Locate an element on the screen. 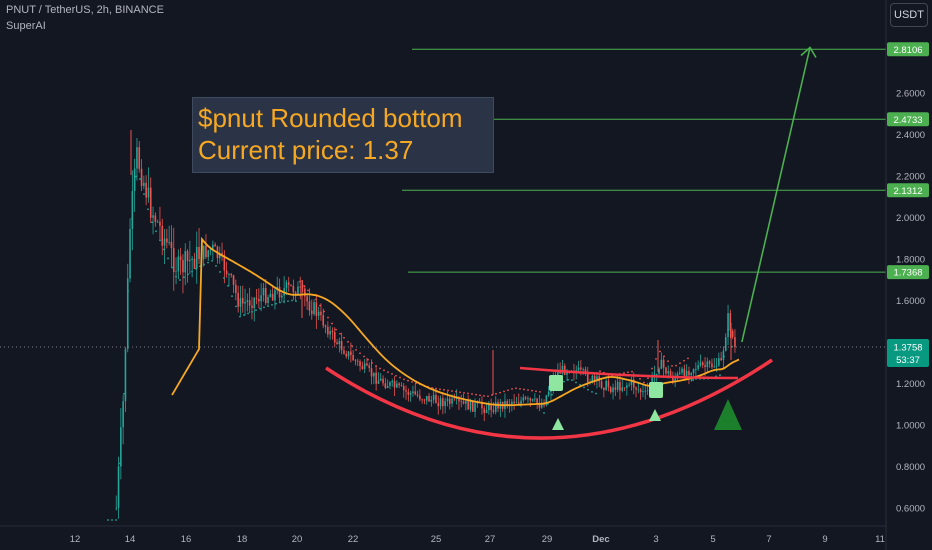  price-tick: 0.6000 is located at coordinates (910, 509).